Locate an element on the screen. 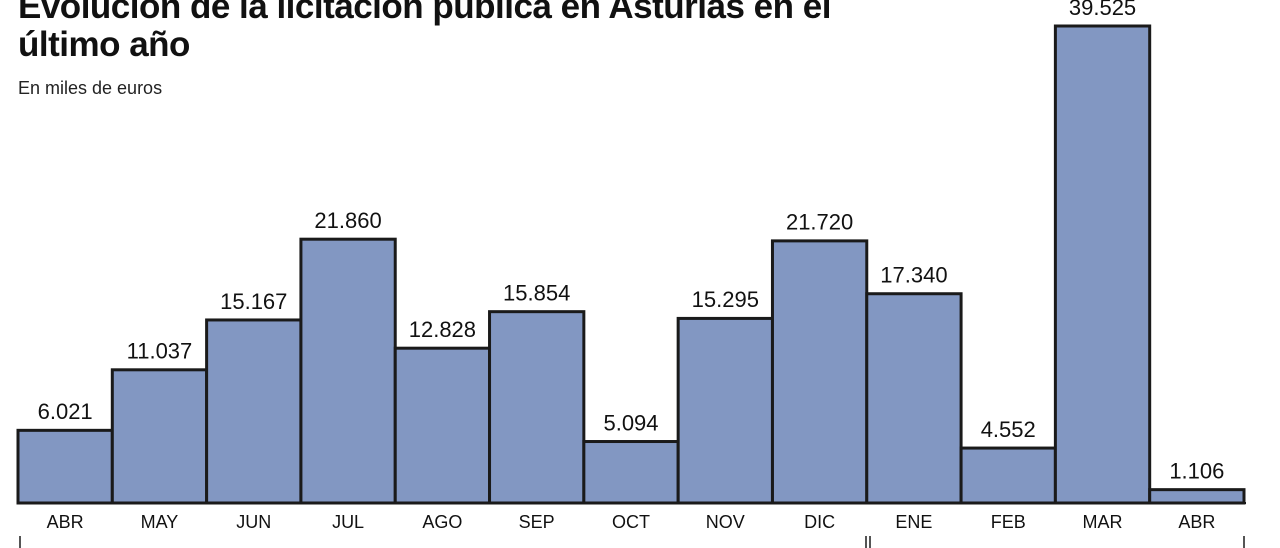  x-tick-label: OCT is located at coordinates (631, 522).